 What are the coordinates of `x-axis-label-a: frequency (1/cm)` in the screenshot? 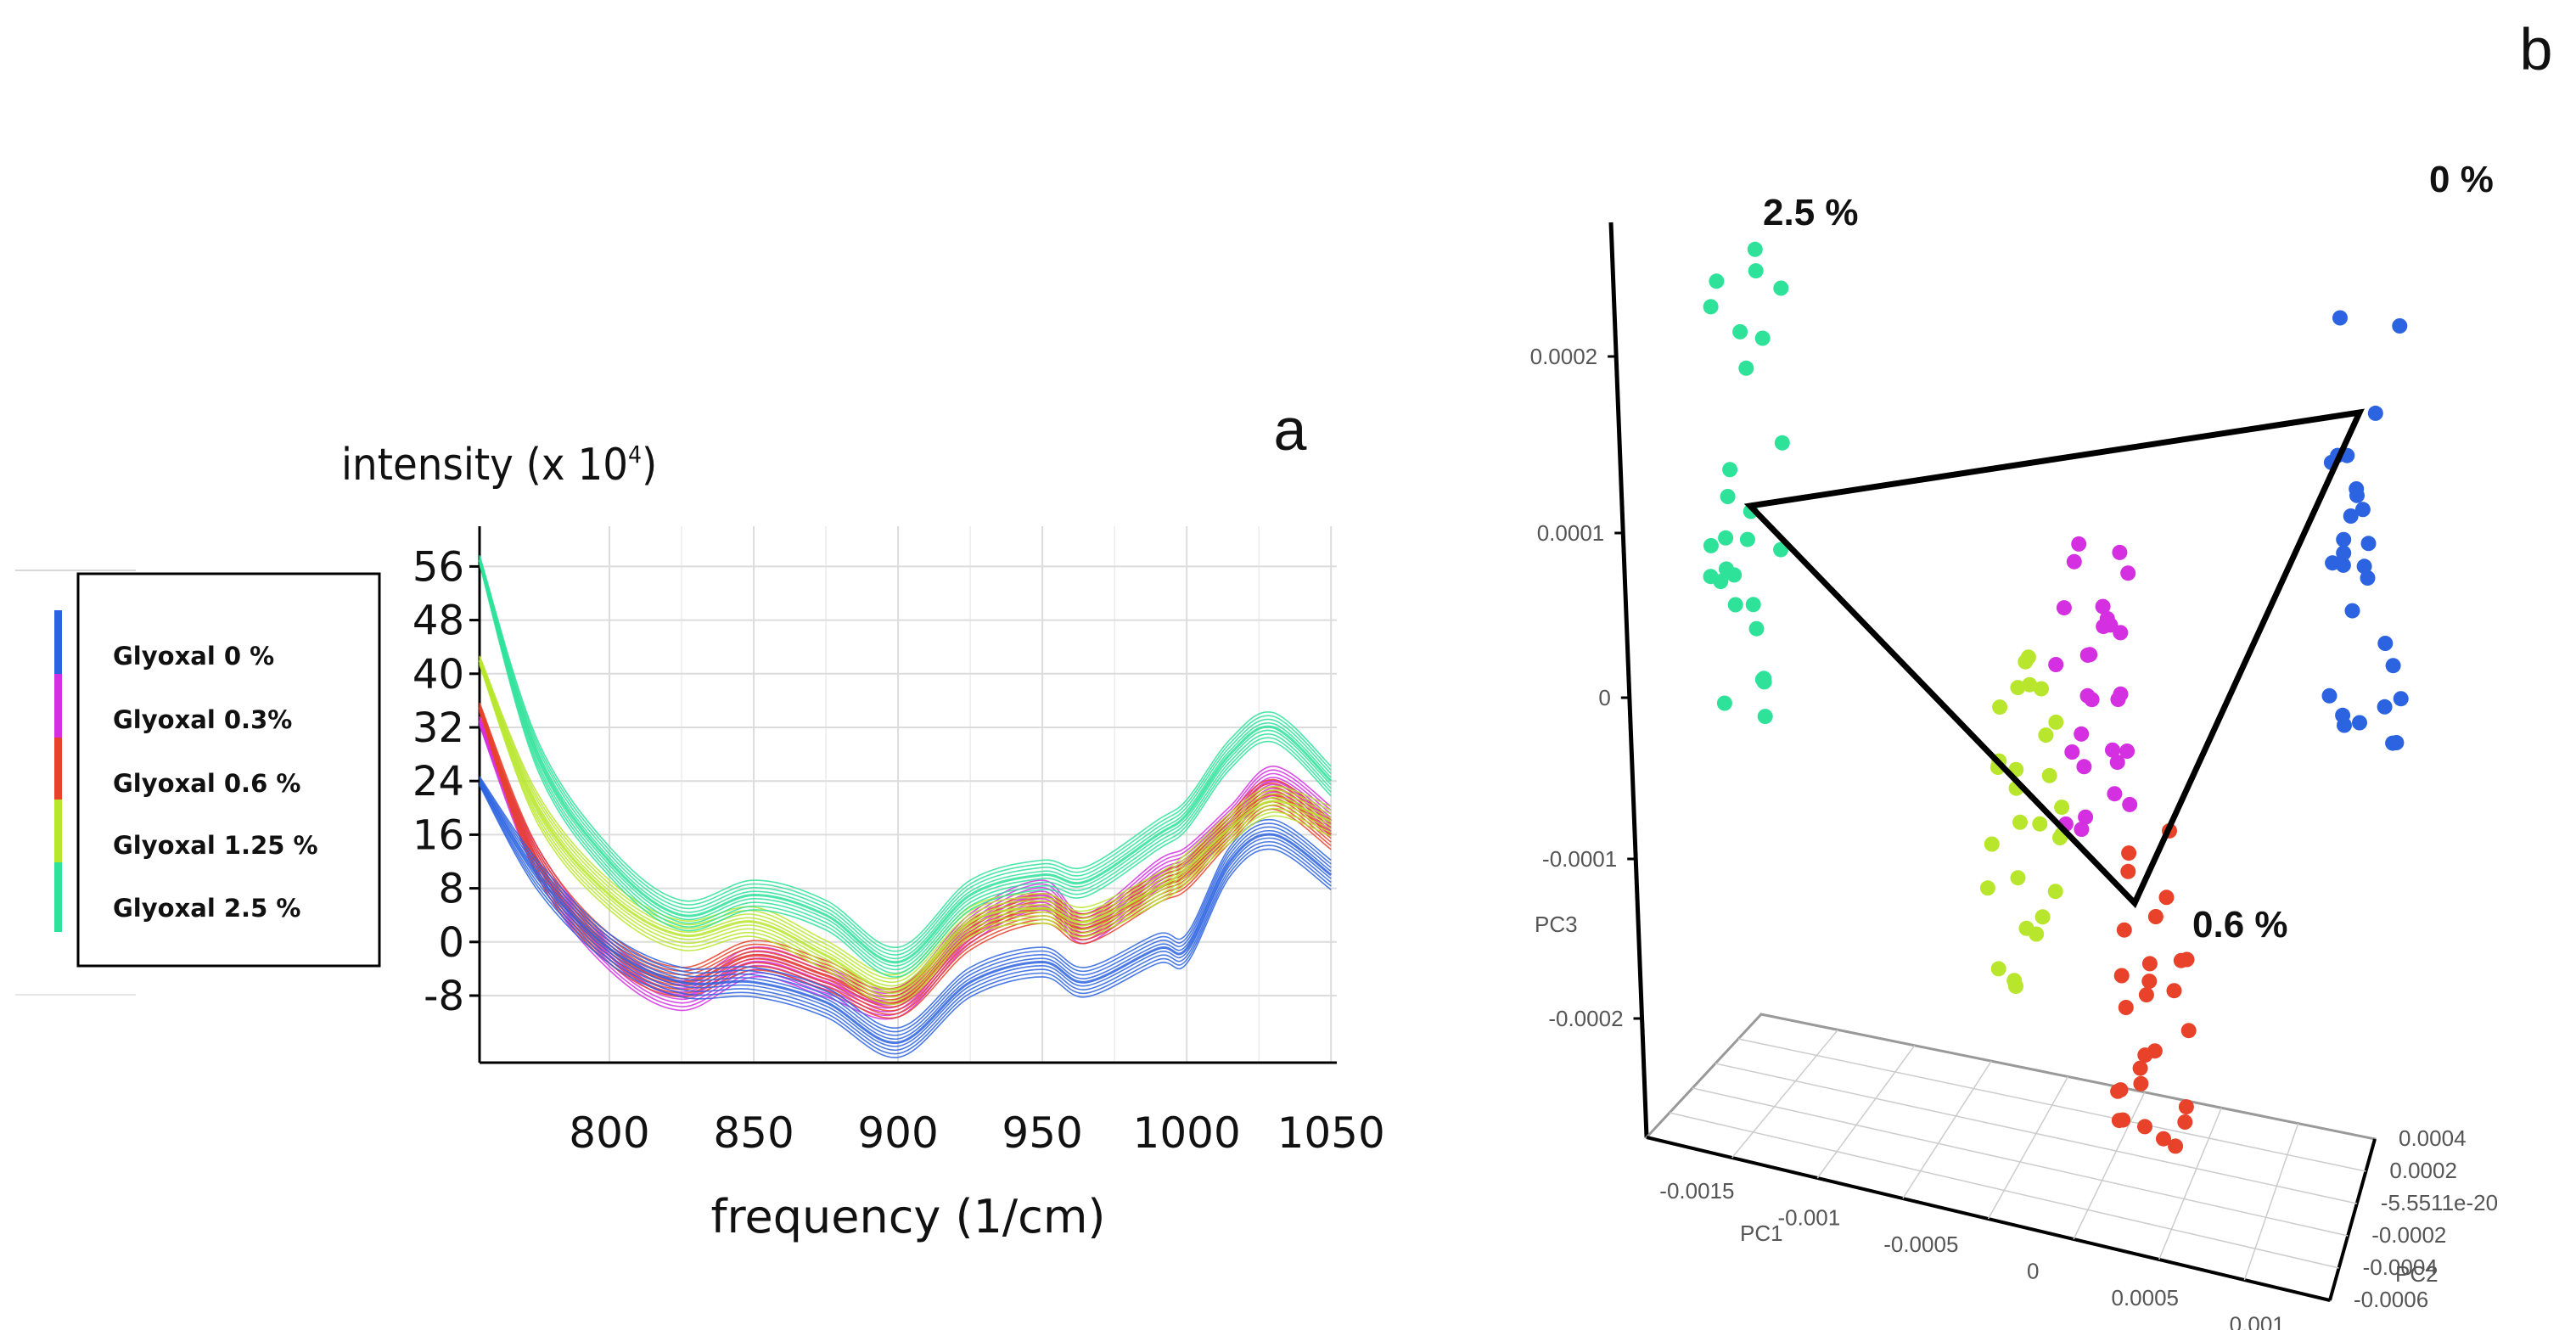 It's located at (908, 1216).